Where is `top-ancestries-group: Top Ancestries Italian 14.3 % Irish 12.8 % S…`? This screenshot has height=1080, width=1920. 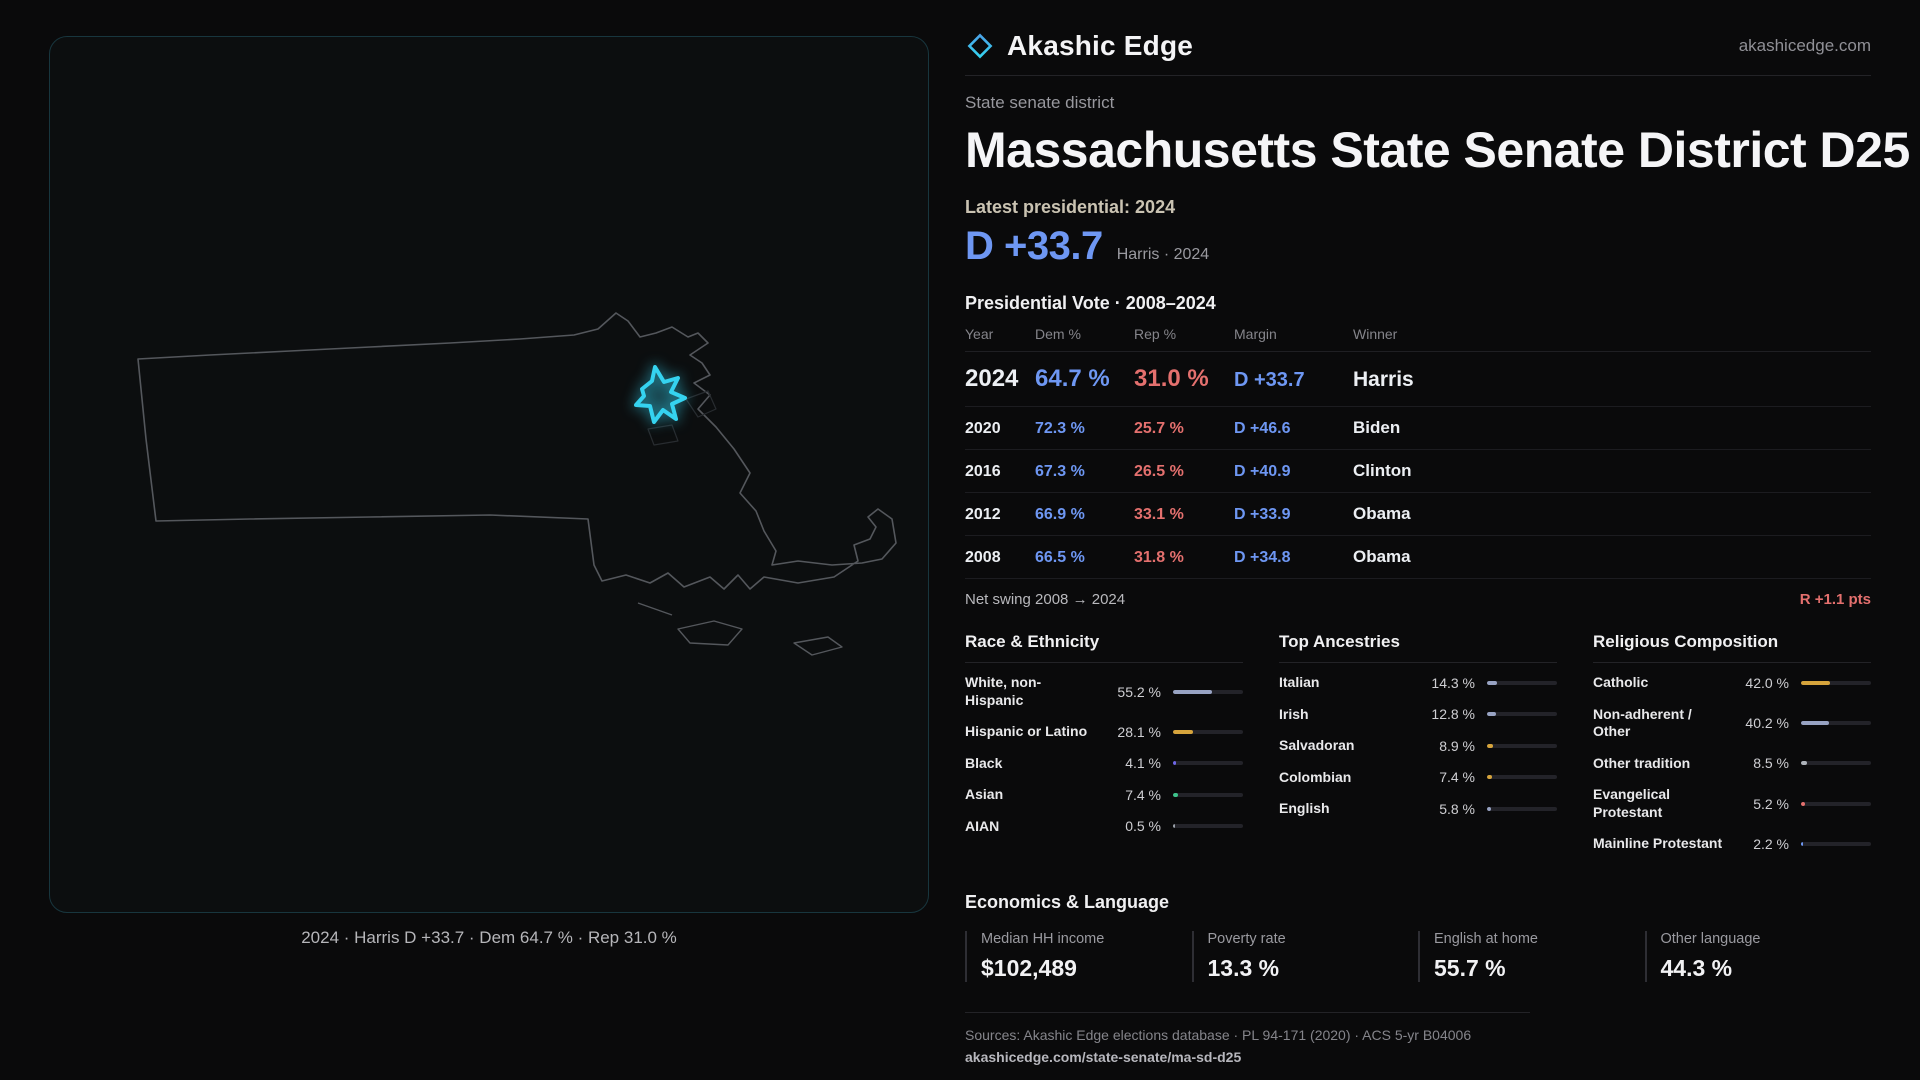 top-ancestries-group: Top Ancestries Italian 14.3 % Irish 12.8 % S… is located at coordinates (1418, 746).